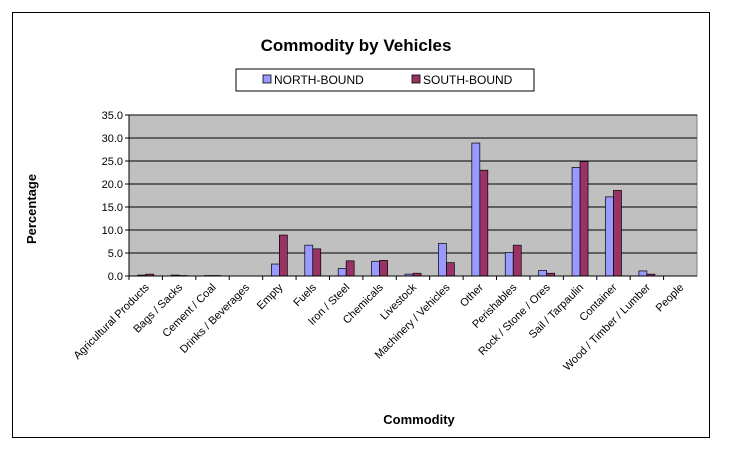 The height and width of the screenshot is (460, 733). I want to click on x-axis-title: Commodity, so click(419, 419).